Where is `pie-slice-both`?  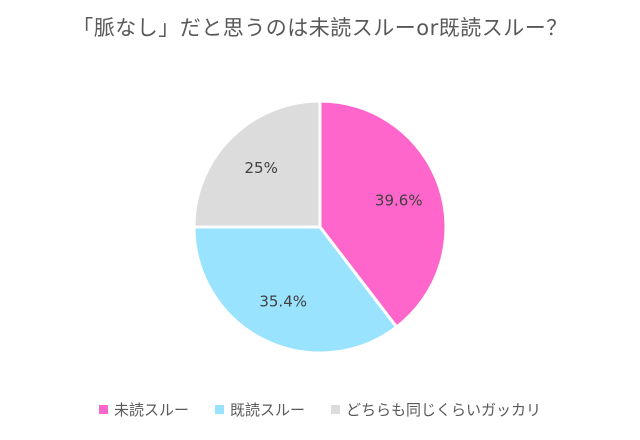 pie-slice-both is located at coordinates (257, 164).